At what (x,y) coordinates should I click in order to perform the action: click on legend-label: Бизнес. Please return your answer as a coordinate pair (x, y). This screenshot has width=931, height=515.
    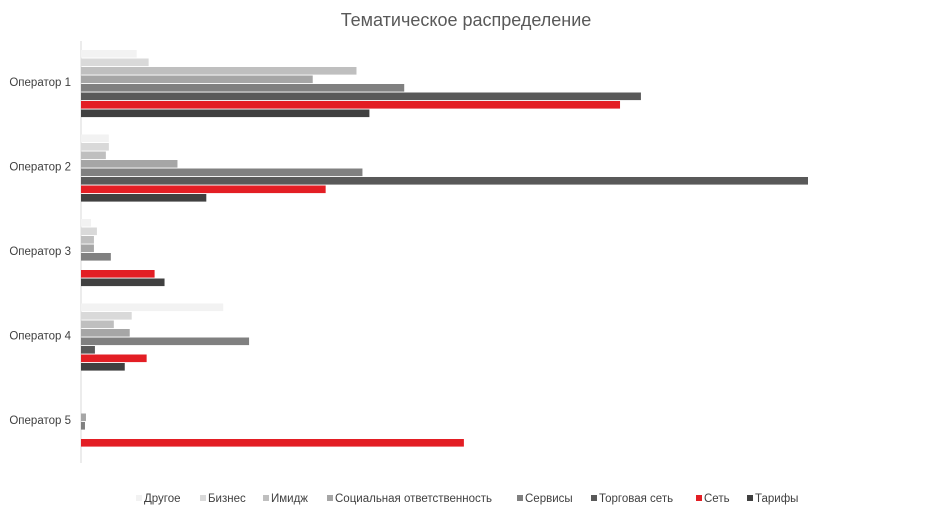
    Looking at the image, I should click on (227, 499).